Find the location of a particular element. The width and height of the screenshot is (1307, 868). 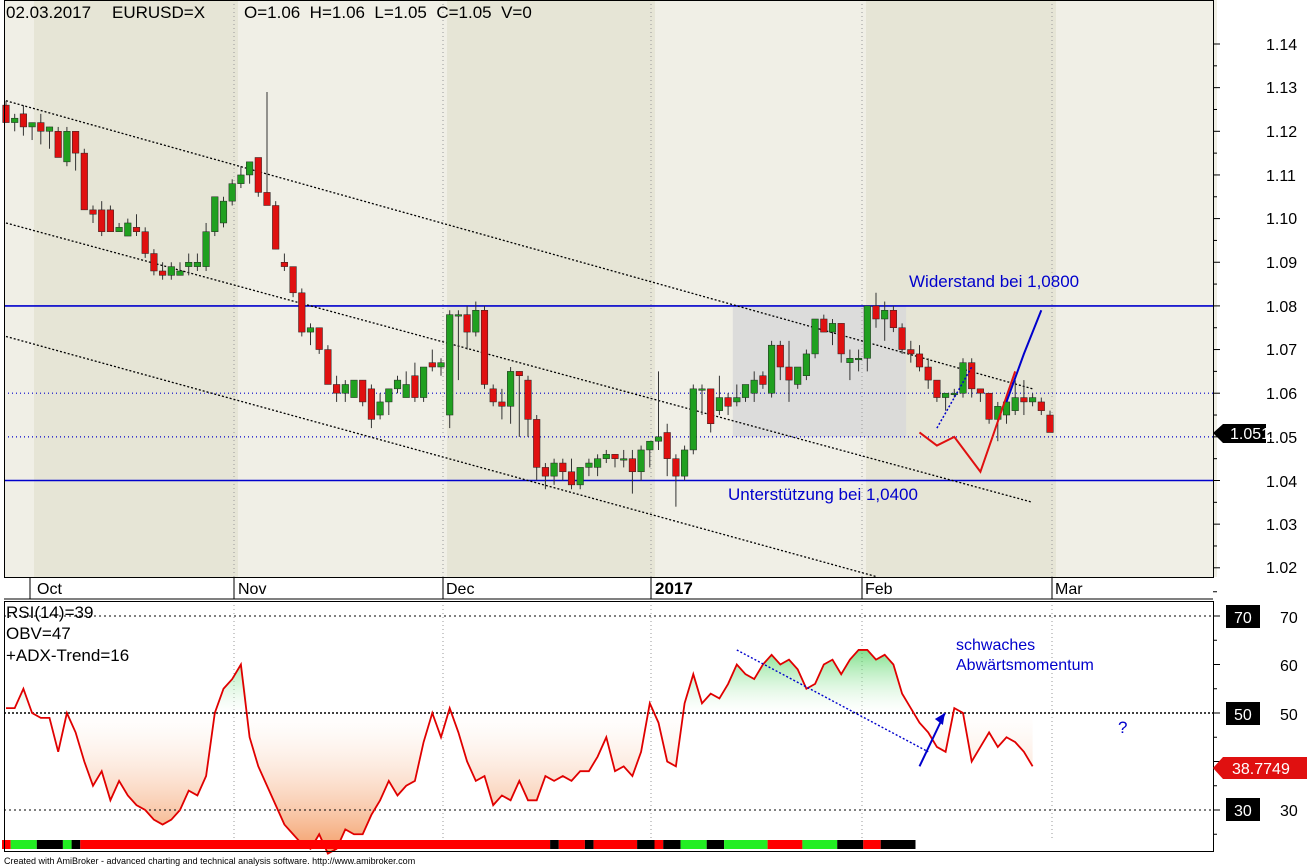

momentum-annotation-line1: schwaches is located at coordinates (995, 645).